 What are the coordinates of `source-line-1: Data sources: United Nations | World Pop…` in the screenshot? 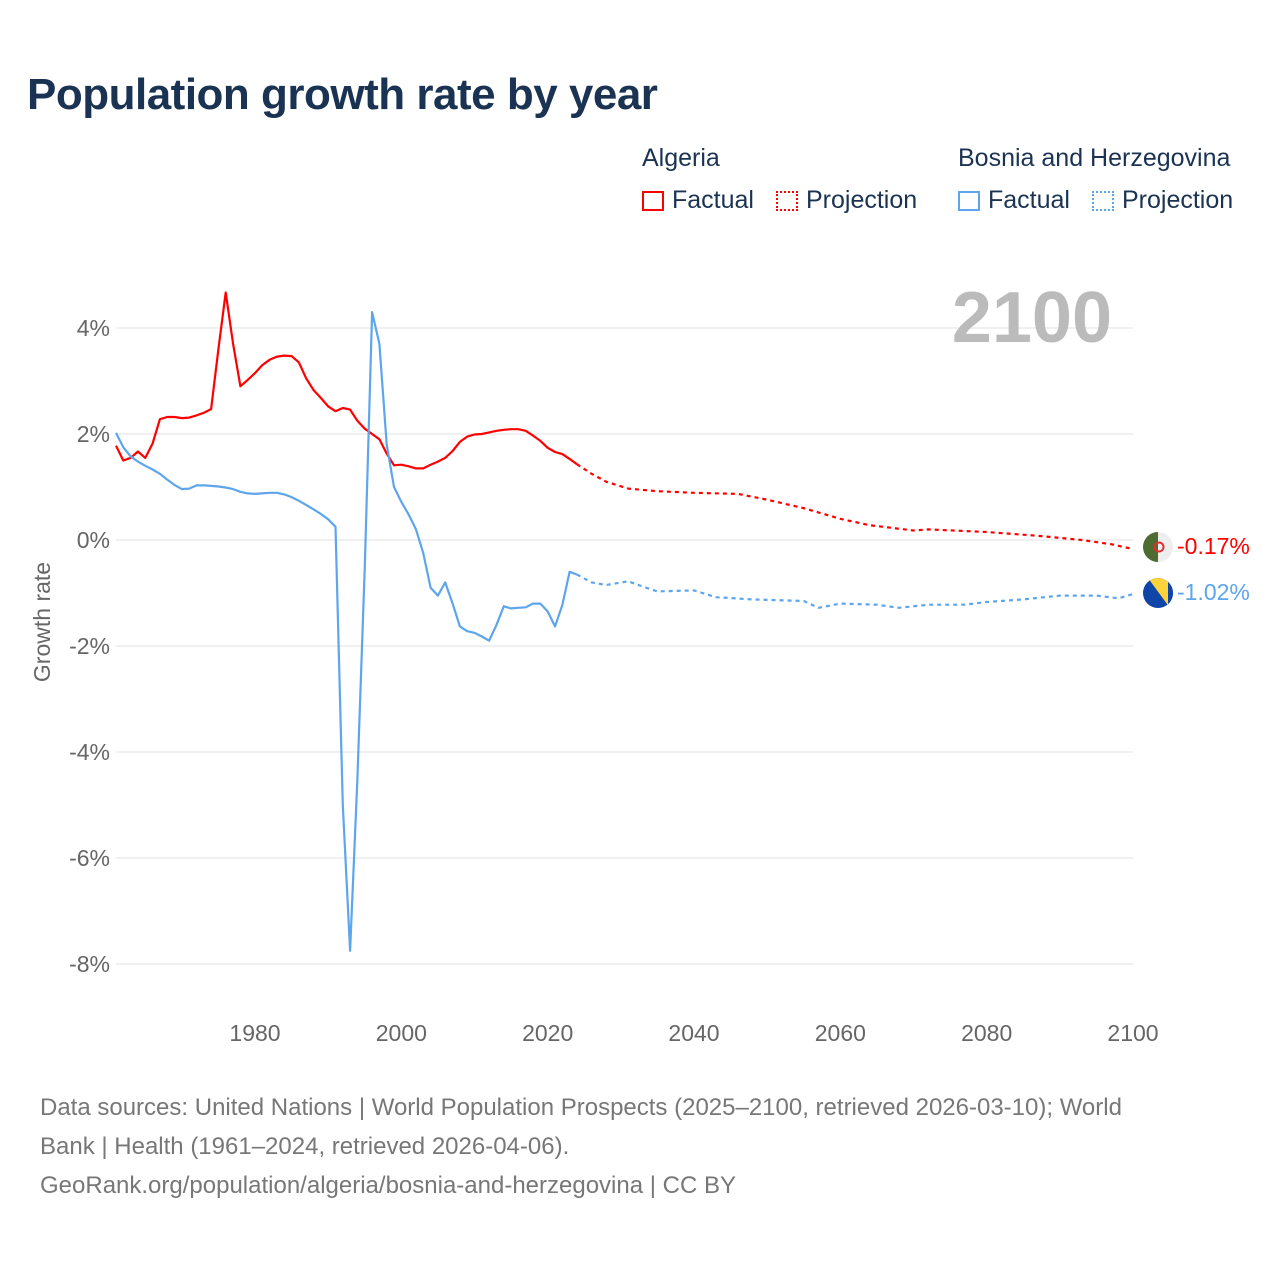 It's located at (581, 1107).